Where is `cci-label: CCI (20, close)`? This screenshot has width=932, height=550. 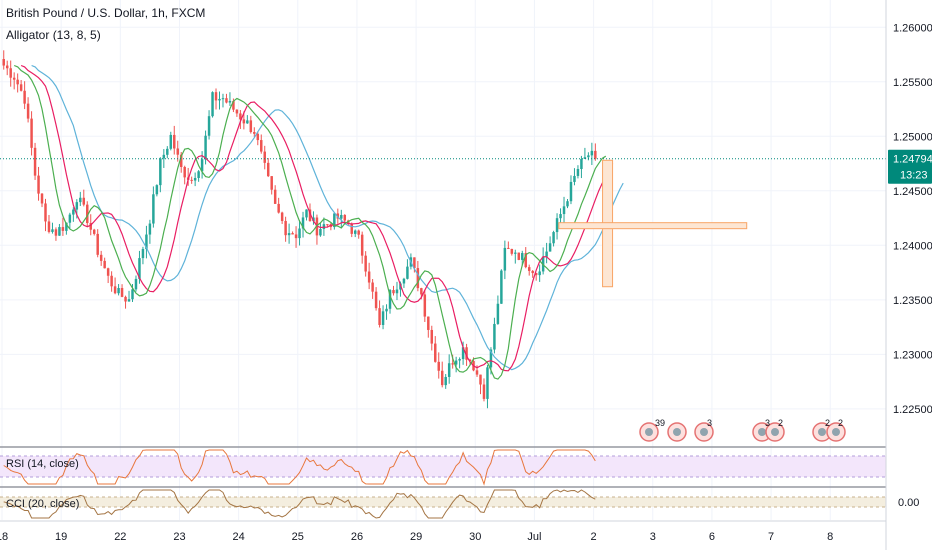 cci-label: CCI (20, close) is located at coordinates (43, 504).